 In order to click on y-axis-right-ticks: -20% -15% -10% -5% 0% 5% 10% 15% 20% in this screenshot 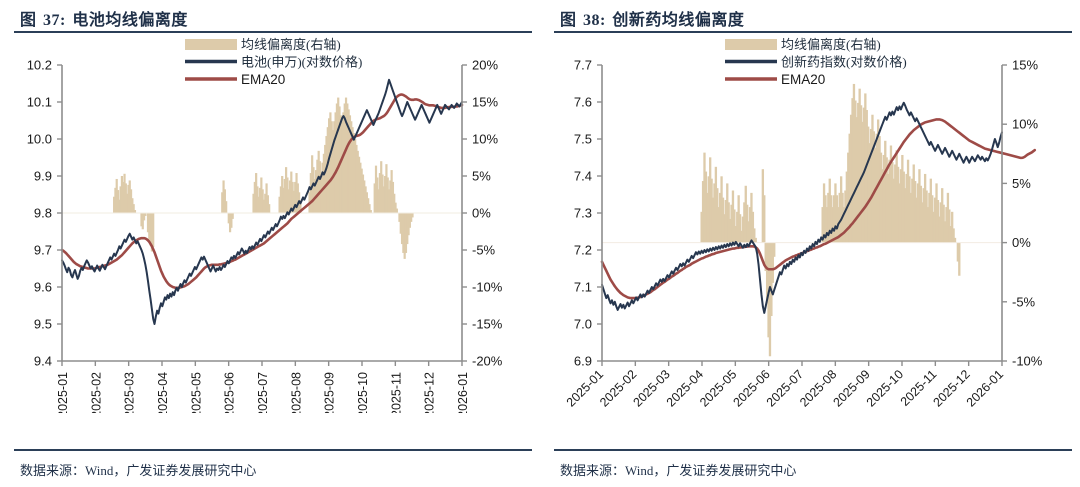, I will do `click(482, 213)`.